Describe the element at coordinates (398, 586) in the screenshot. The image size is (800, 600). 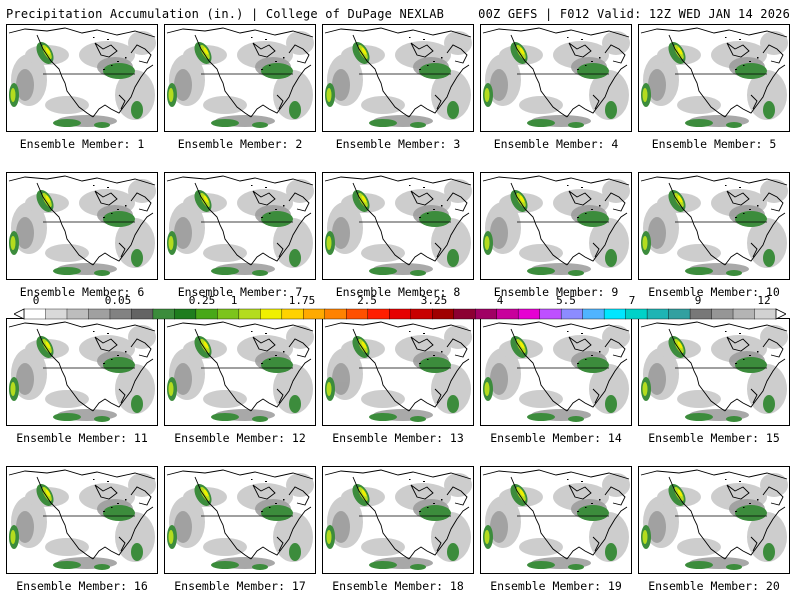
I see `member-label: Ensemble Member: 18` at that location.